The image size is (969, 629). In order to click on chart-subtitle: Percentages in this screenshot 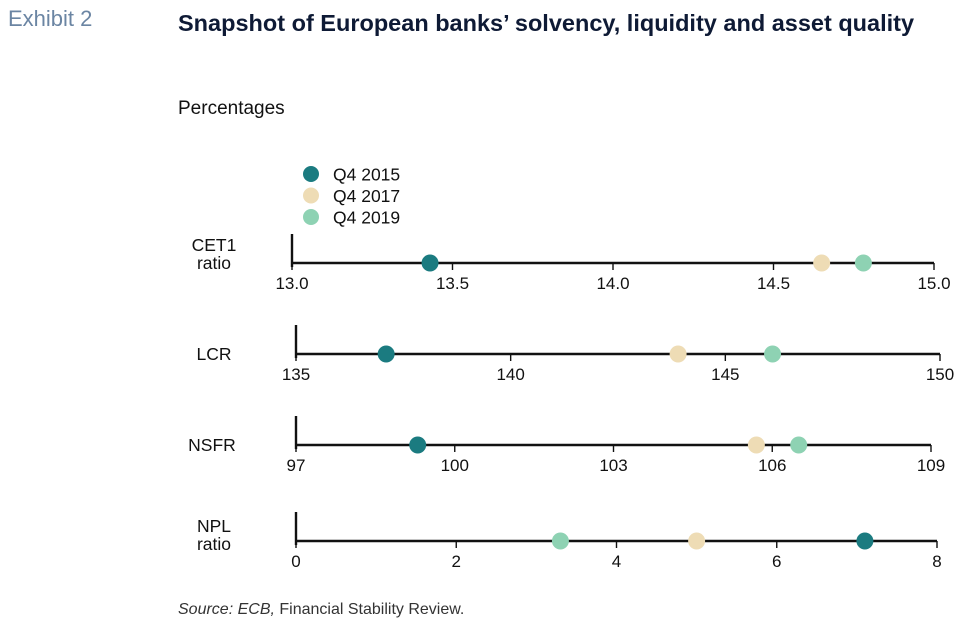, I will do `click(231, 108)`.